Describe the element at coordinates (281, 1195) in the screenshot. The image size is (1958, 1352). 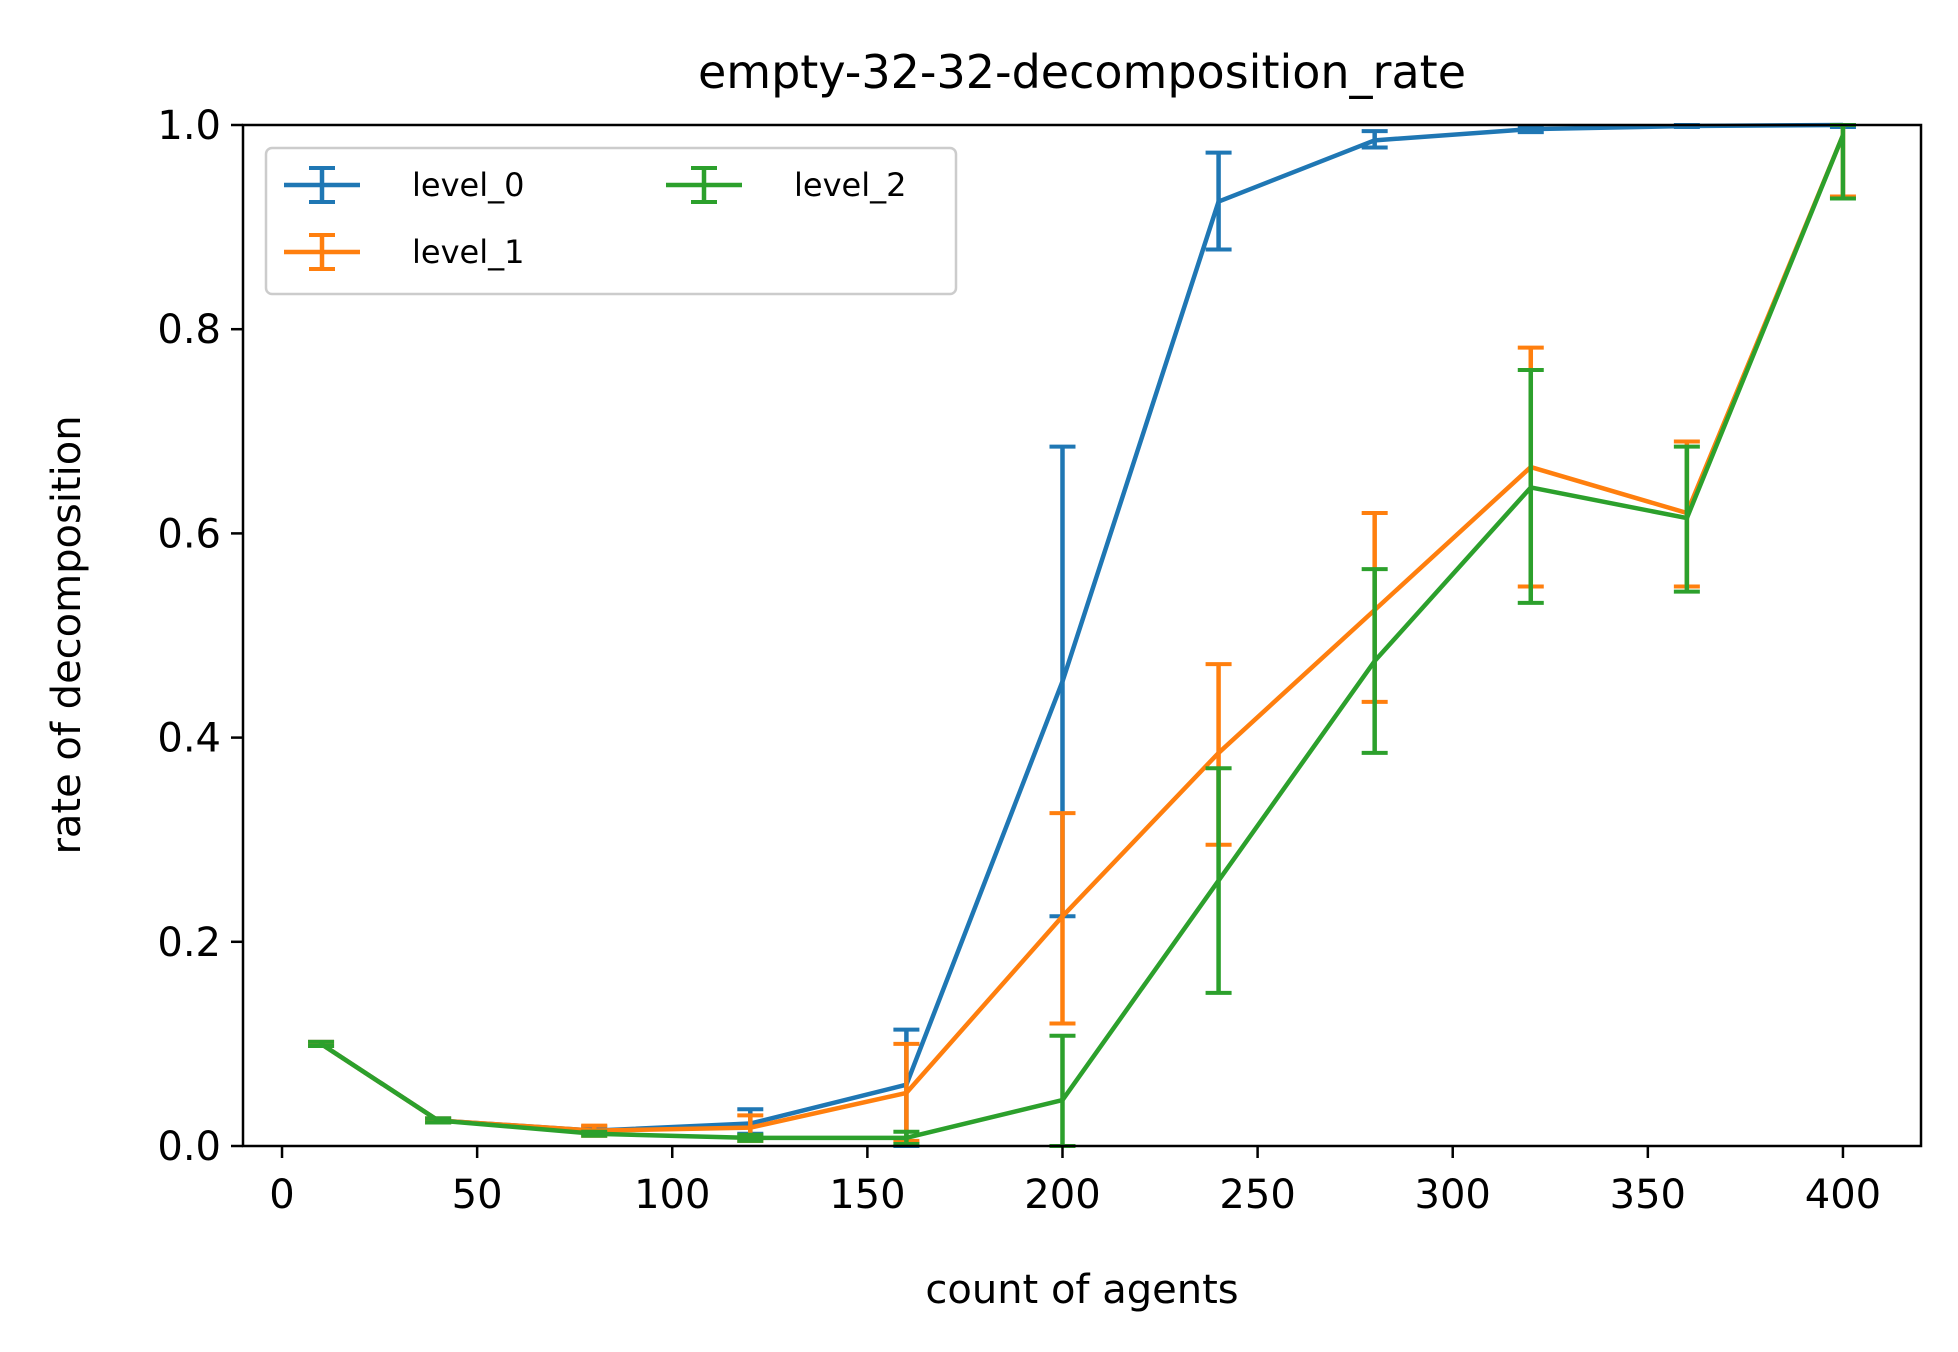
I see `x-tick-label: 0` at that location.